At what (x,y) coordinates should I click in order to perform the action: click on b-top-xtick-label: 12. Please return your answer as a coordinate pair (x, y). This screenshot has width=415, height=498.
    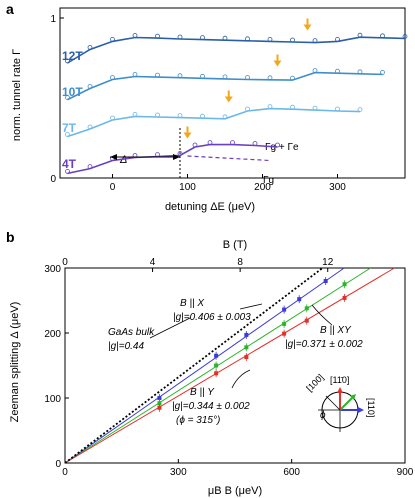
    Looking at the image, I should click on (328, 262).